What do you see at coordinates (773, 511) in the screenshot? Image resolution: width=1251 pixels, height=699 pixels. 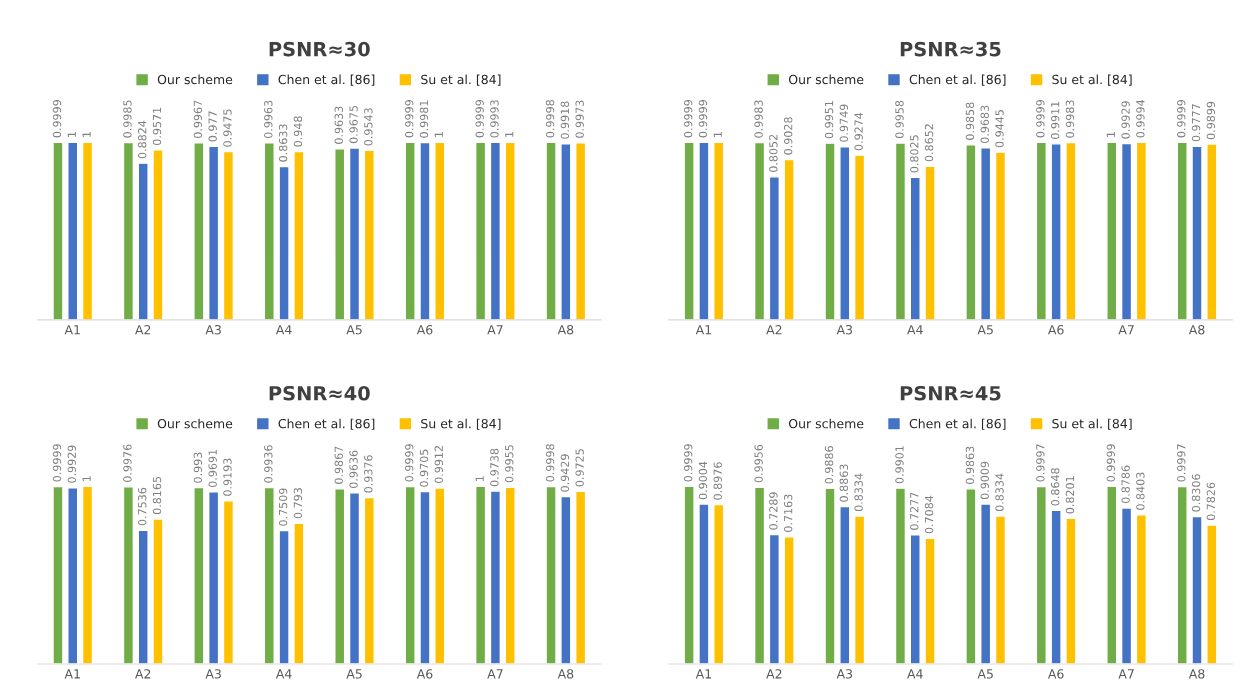 I see `data-label: 0.7289` at bounding box center [773, 511].